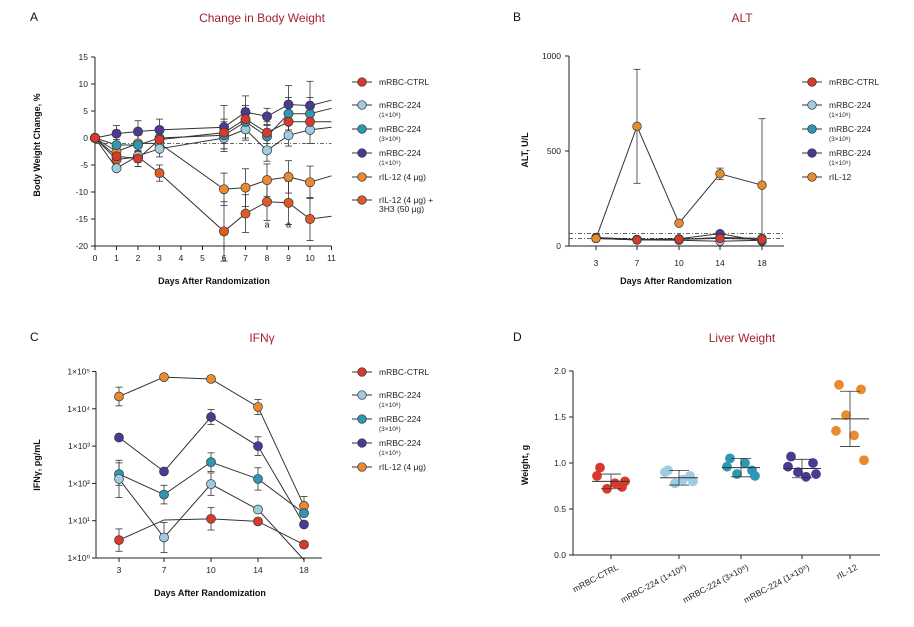  I want to click on panel-b-legend-sub: (1×10⁹), so click(840, 163).